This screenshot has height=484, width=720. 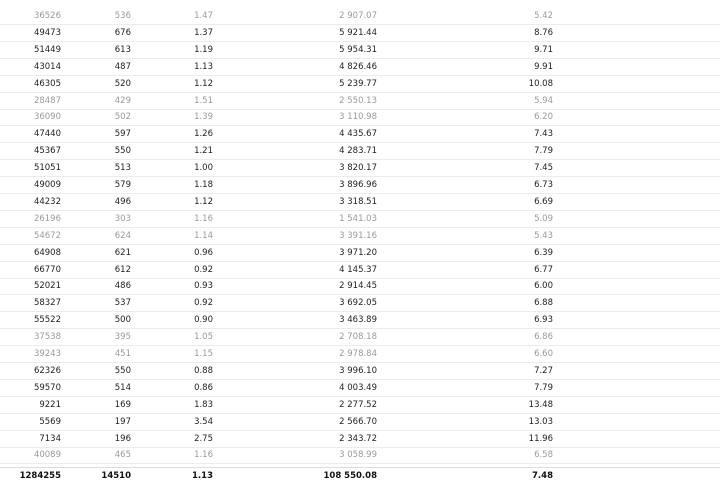 I want to click on table-row: 26196 303 1.16 1 541.03 5.09, so click(x=360, y=219).